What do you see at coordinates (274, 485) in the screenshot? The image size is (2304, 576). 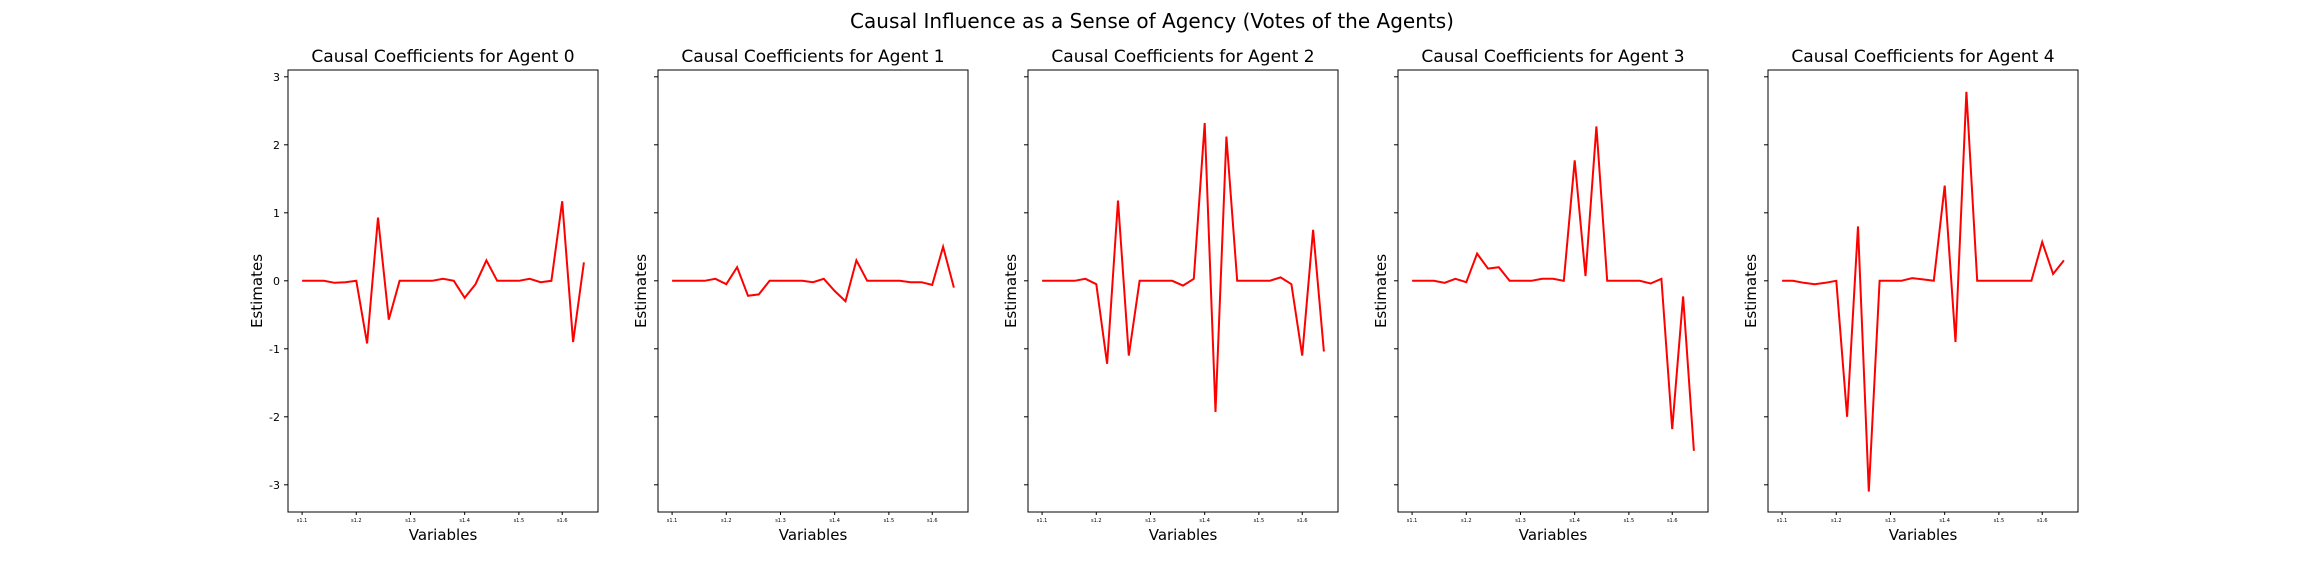 I see `y-tick-label: -3` at bounding box center [274, 485].